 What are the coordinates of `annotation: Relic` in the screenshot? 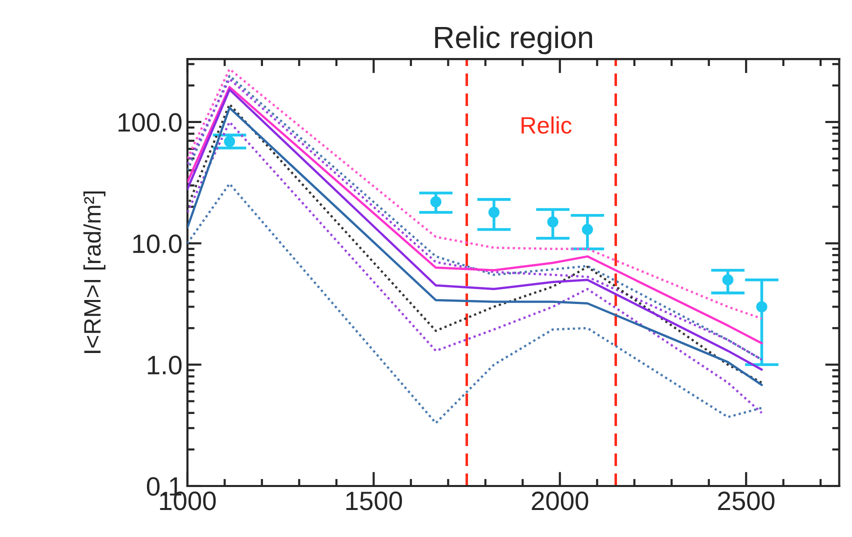 It's located at (547, 125).